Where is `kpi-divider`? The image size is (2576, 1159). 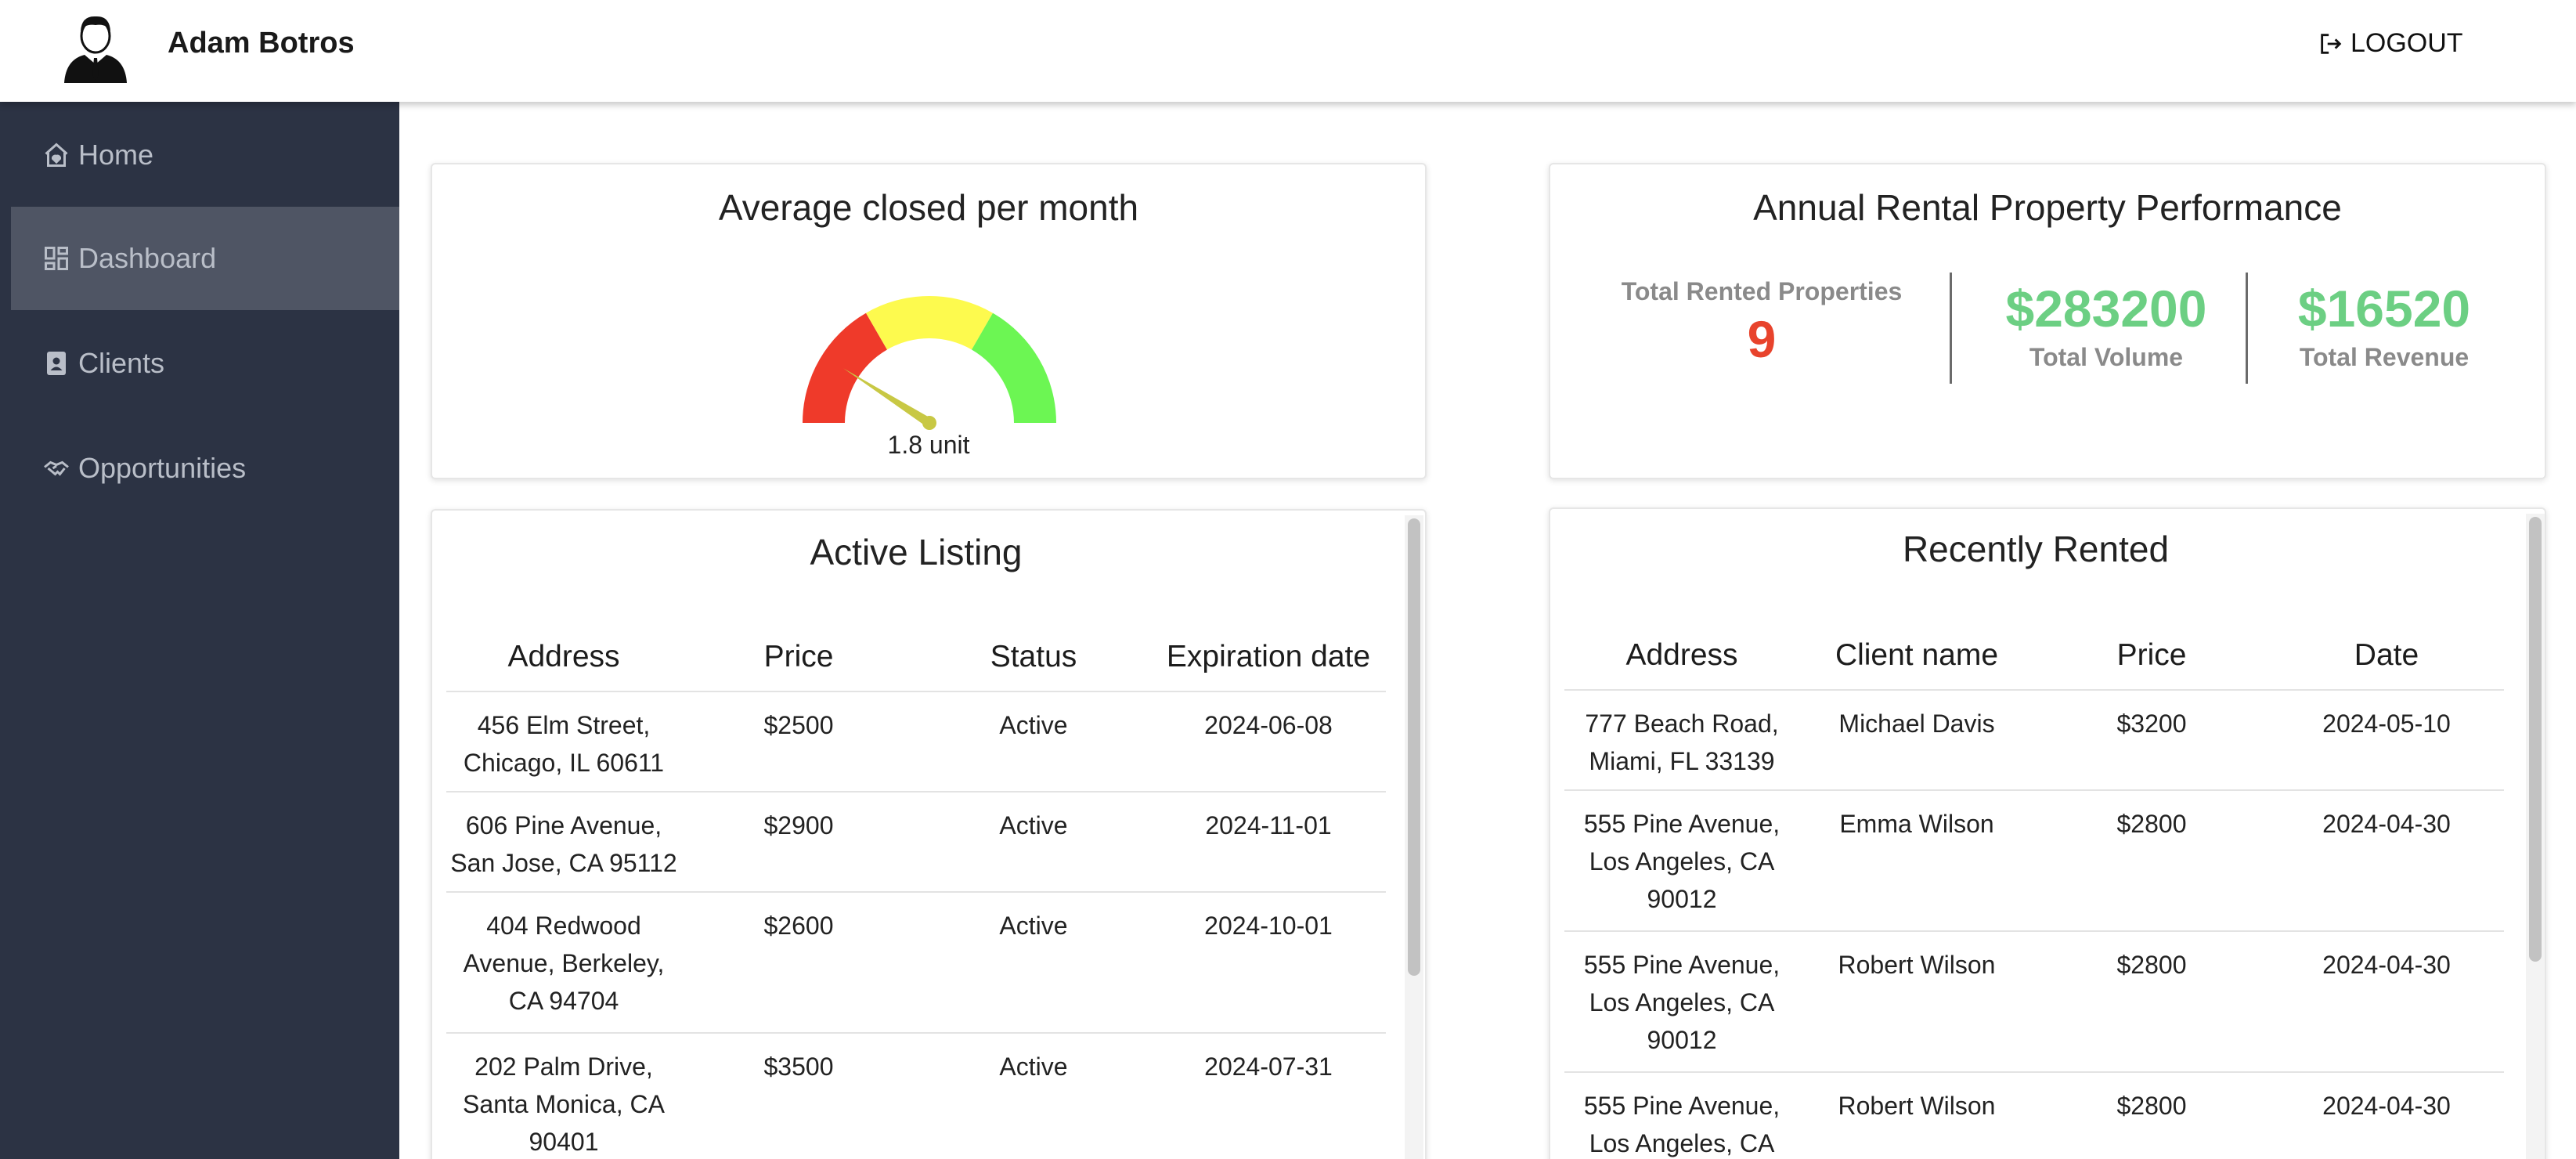
kpi-divider is located at coordinates (1951, 328).